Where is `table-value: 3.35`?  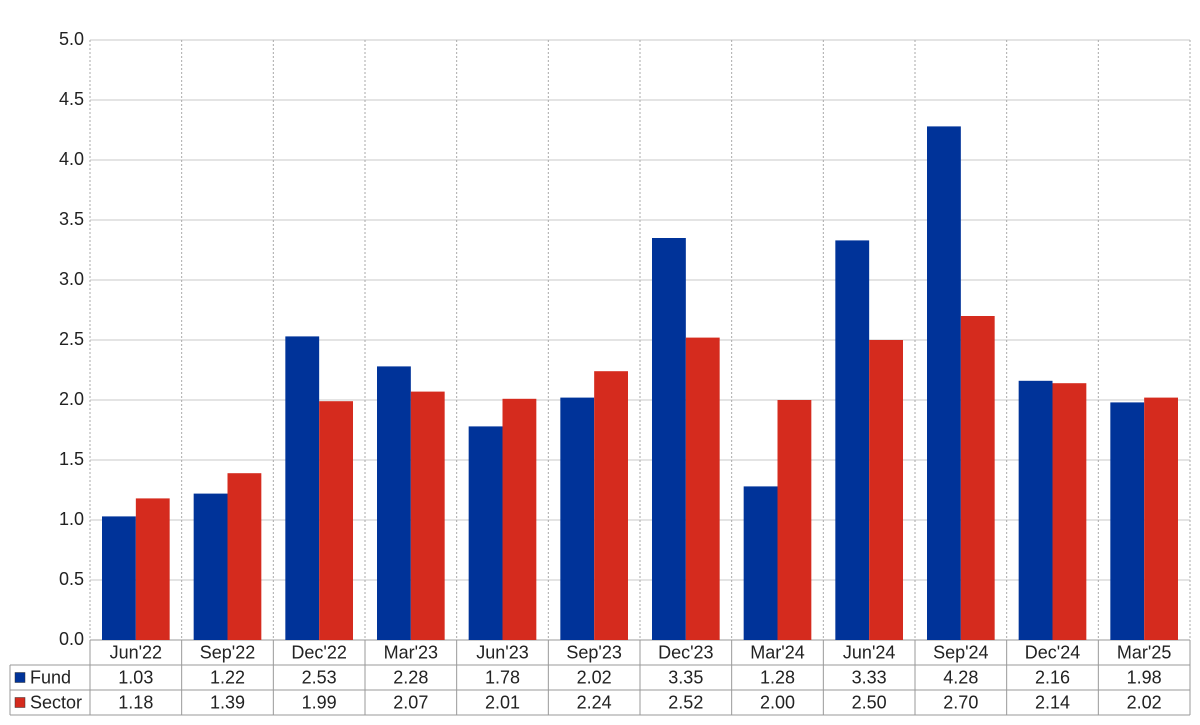 table-value: 3.35 is located at coordinates (685, 677).